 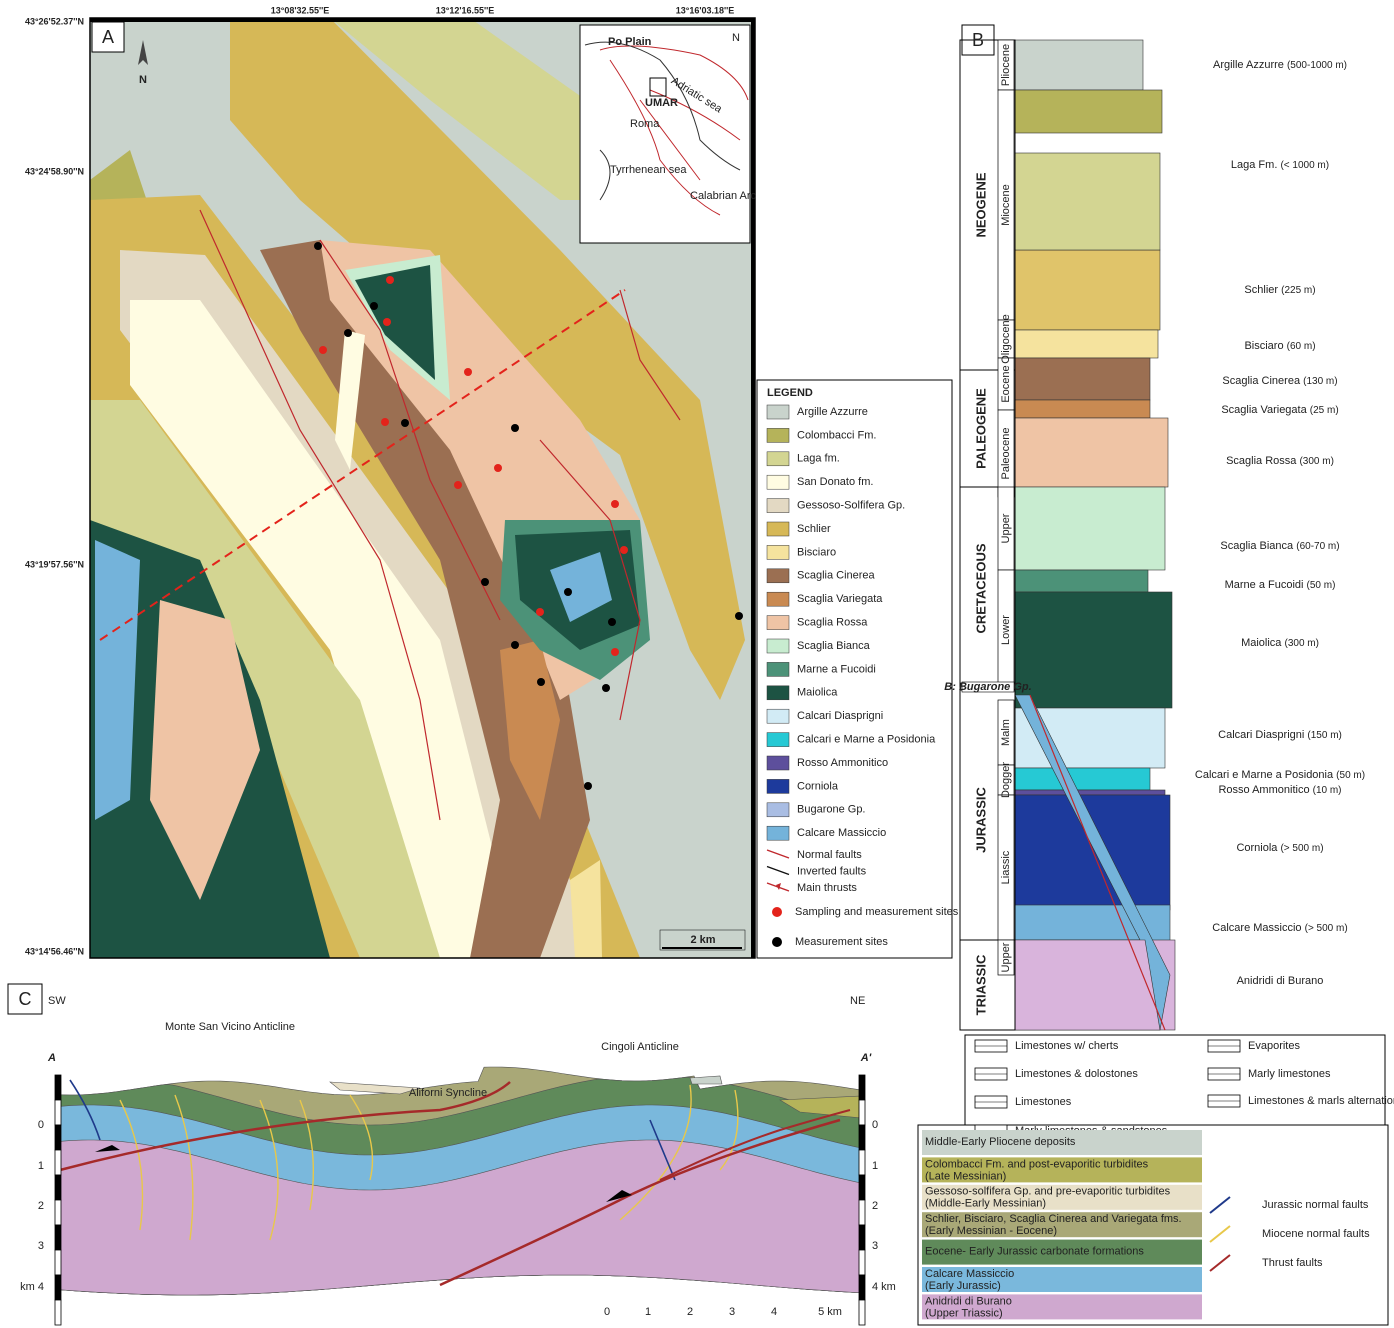 I want to click on formation-name: Maiolica, so click(x=1261, y=643).